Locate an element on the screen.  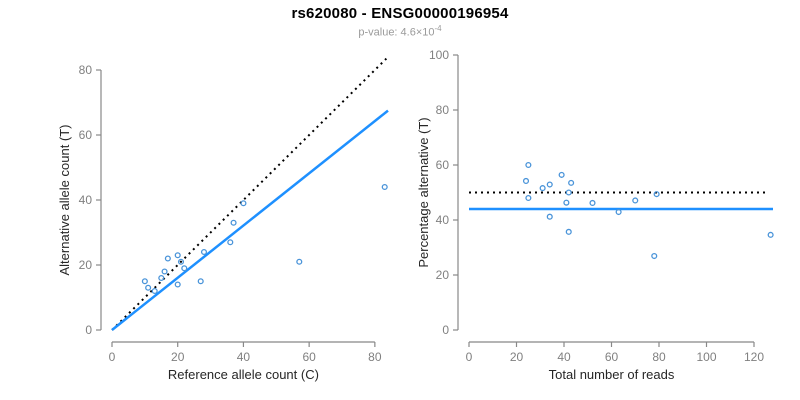
x-tick-label: 120 is located at coordinates (754, 357).